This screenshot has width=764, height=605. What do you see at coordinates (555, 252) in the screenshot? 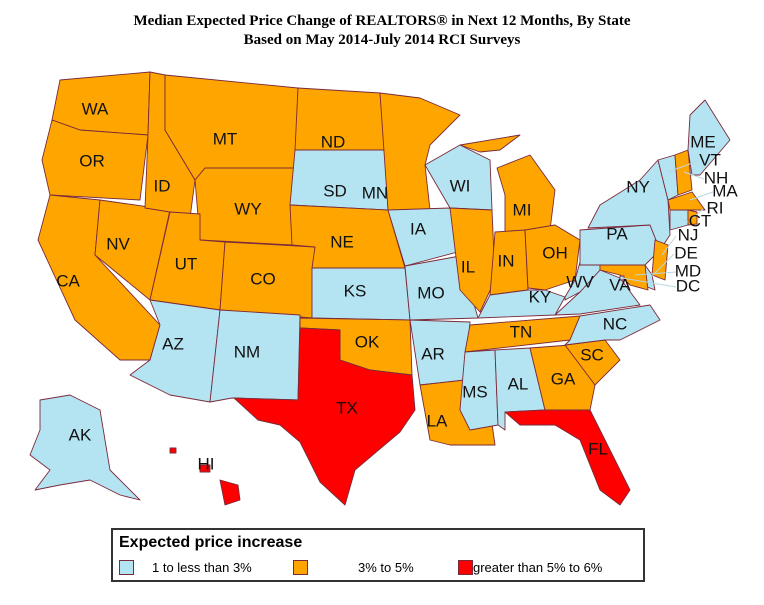
I see `state-label-oh: OH` at bounding box center [555, 252].